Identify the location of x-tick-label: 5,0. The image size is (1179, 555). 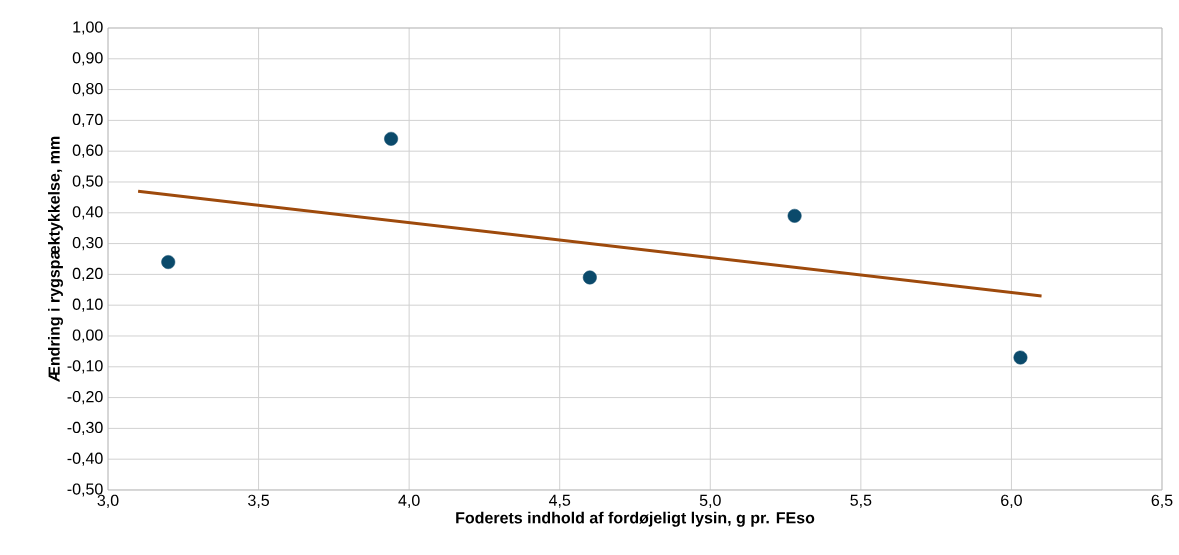
(710, 501).